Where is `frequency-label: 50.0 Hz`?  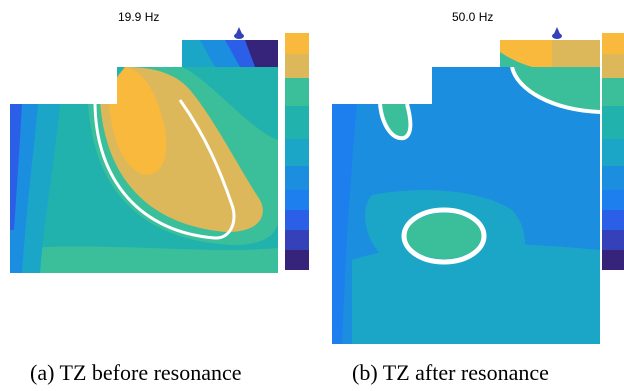 frequency-label: 50.0 Hz is located at coordinates (473, 17).